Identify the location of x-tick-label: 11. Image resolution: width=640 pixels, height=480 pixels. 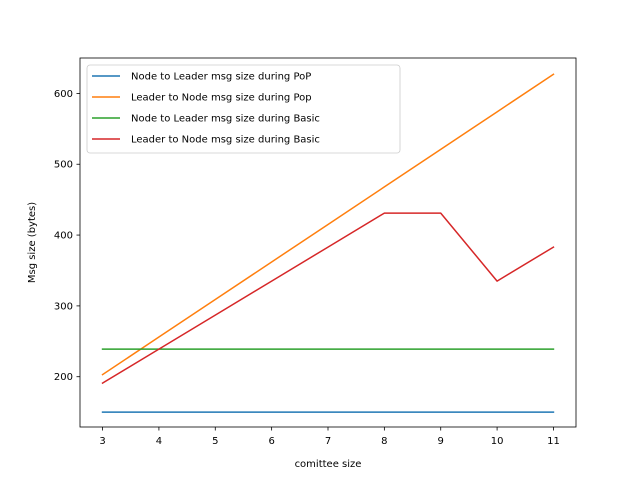
(553, 441).